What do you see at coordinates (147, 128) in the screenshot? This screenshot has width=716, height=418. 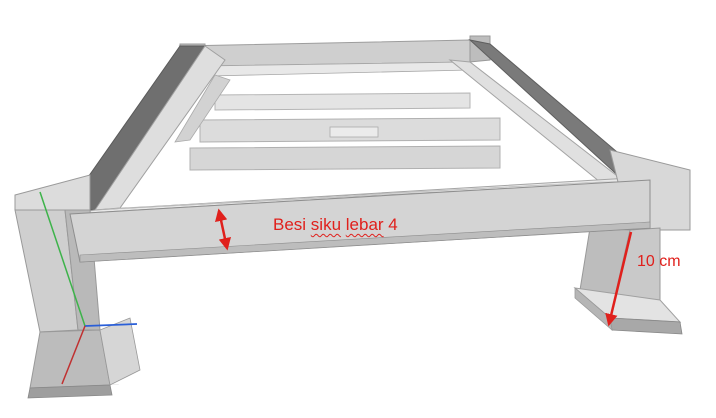 I see `left-rail` at bounding box center [147, 128].